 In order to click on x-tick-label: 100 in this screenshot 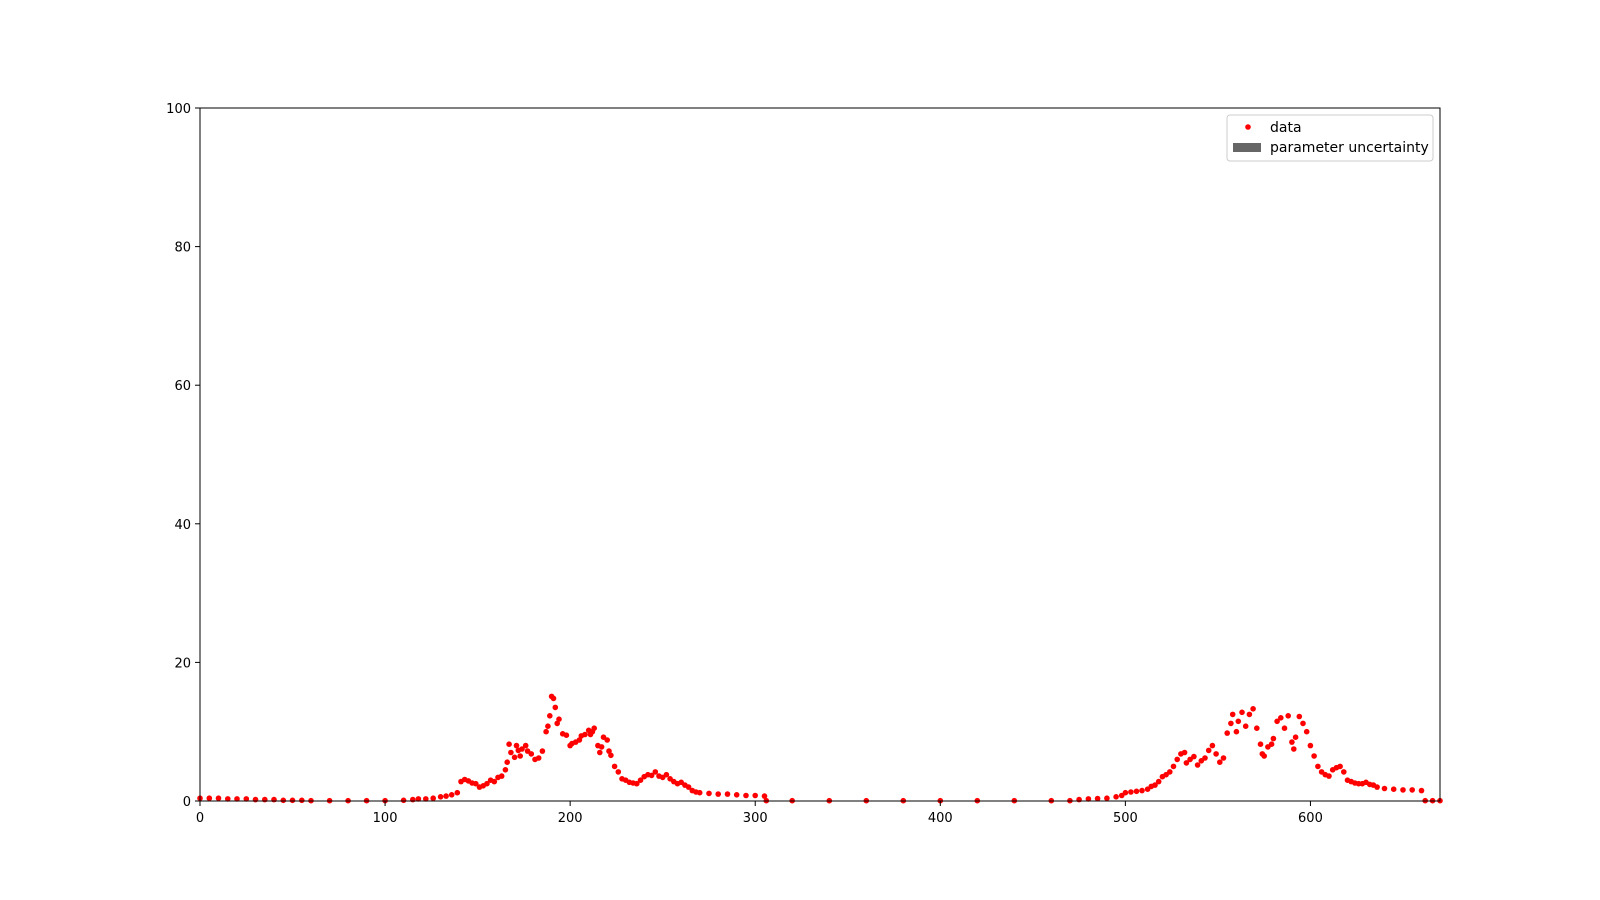, I will do `click(385, 818)`.